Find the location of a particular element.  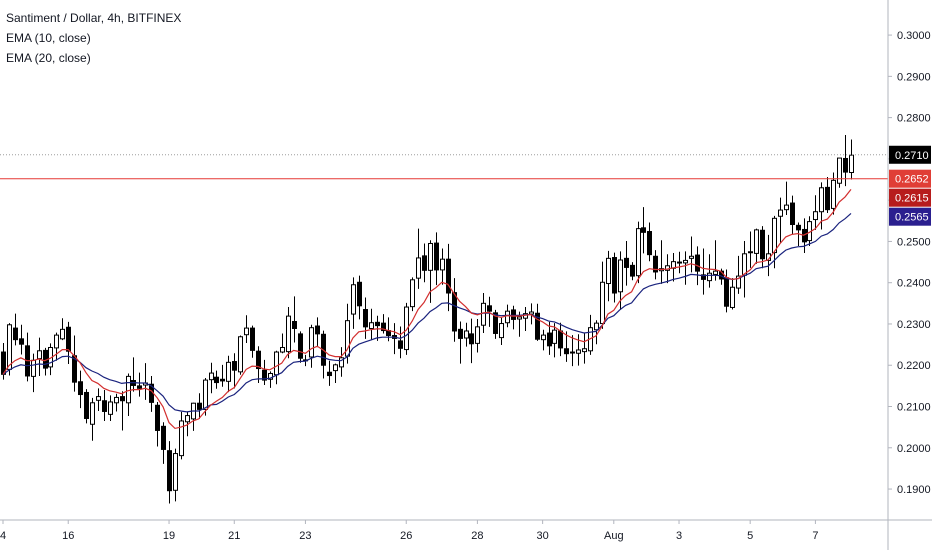

time-axis: 4 16 19 21 23 26 28 30 Aug 3 5 7 is located at coordinates (466, 530).